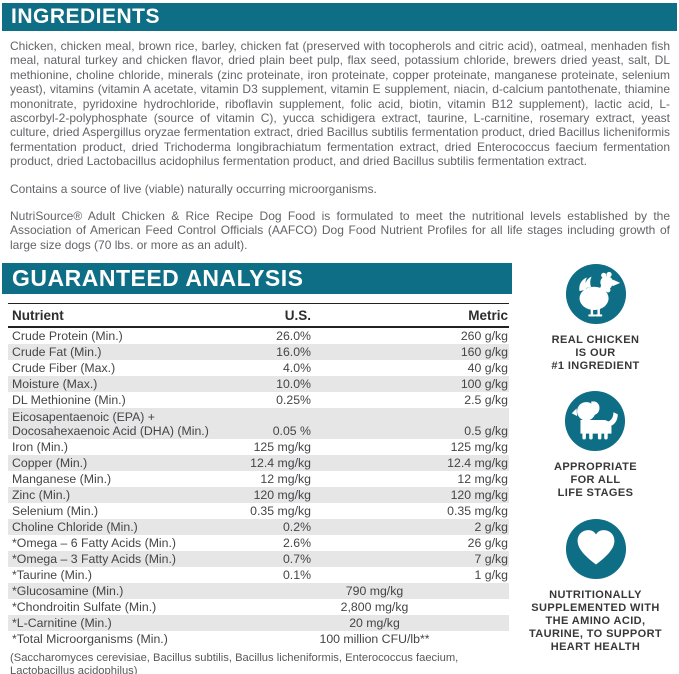 Image resolution: width=679 pixels, height=674 pixels. I want to click on badge-label-line: TAURINE, TO SUPPORT, so click(595, 634).